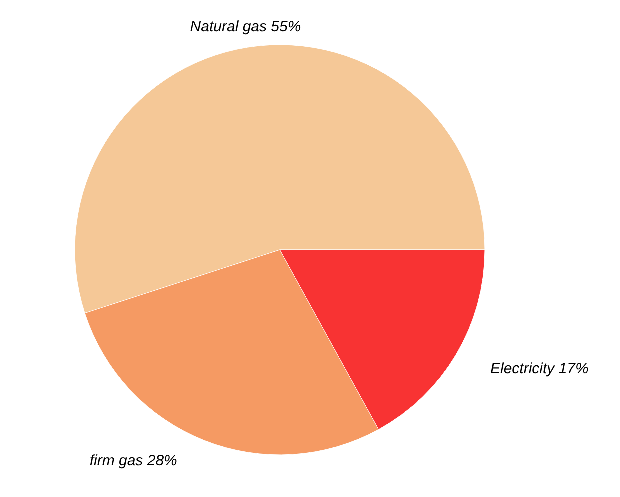  What do you see at coordinates (134, 461) in the screenshot?
I see `slice-label: firm gas 28%` at bounding box center [134, 461].